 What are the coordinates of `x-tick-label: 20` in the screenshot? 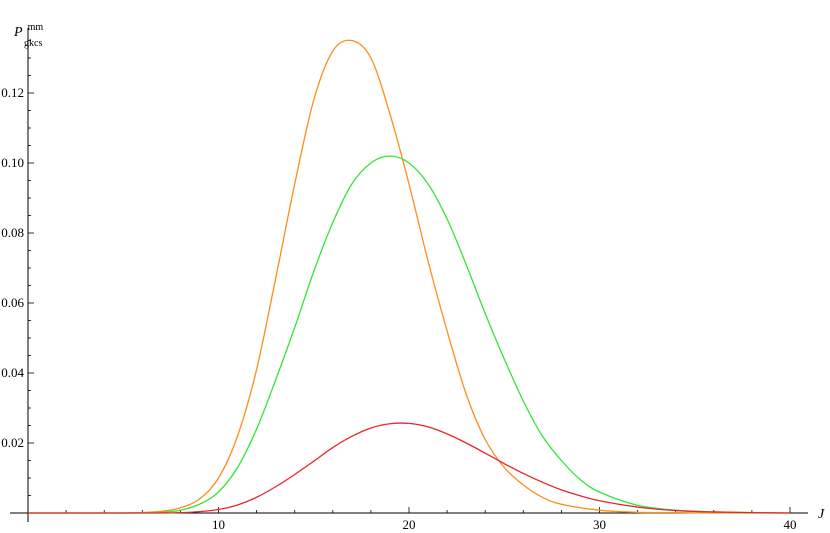 It's located at (409, 524).